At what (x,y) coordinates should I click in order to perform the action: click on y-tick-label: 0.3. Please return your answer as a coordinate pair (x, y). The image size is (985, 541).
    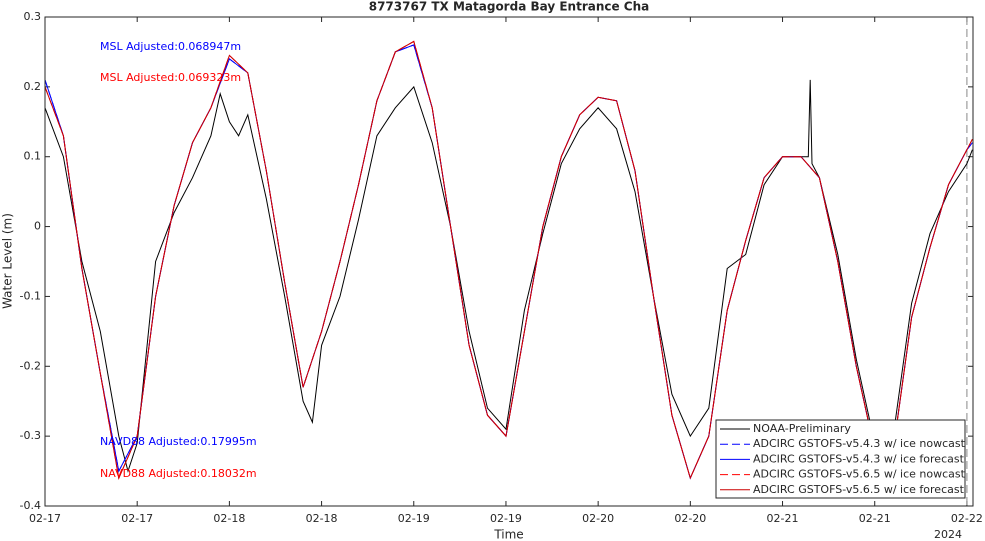
    Looking at the image, I should click on (33, 16).